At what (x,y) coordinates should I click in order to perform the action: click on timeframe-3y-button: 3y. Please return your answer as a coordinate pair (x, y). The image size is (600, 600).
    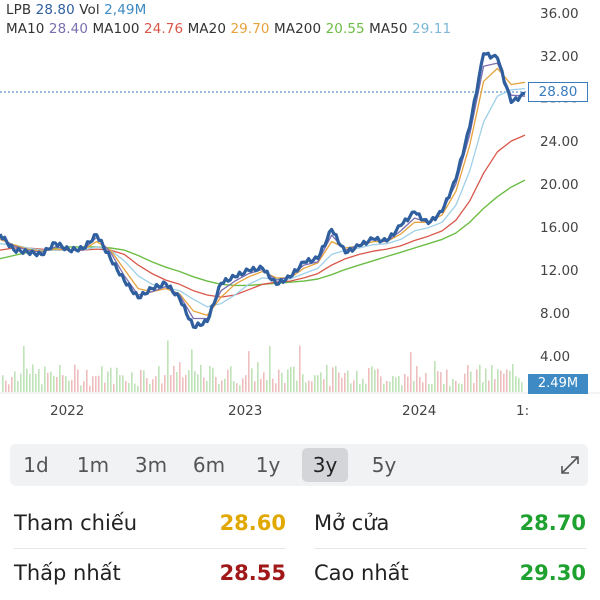
    Looking at the image, I should click on (325, 465).